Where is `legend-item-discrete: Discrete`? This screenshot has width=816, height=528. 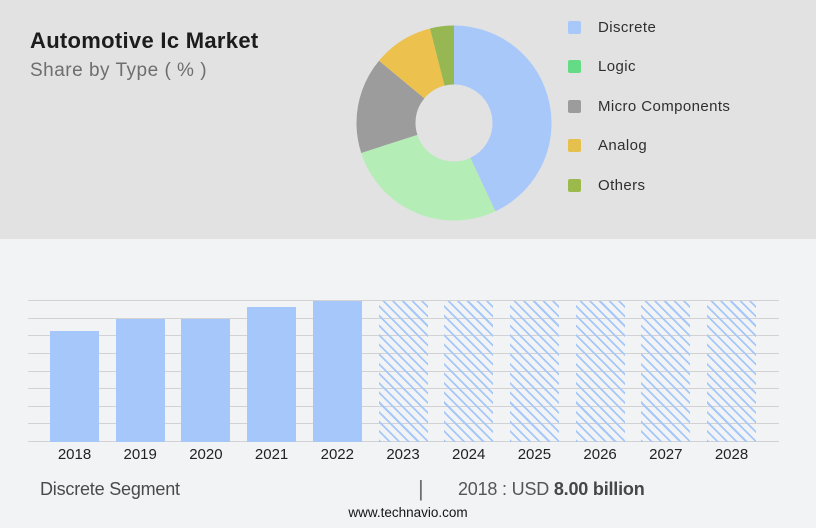 legend-item-discrete: Discrete is located at coordinates (649, 27).